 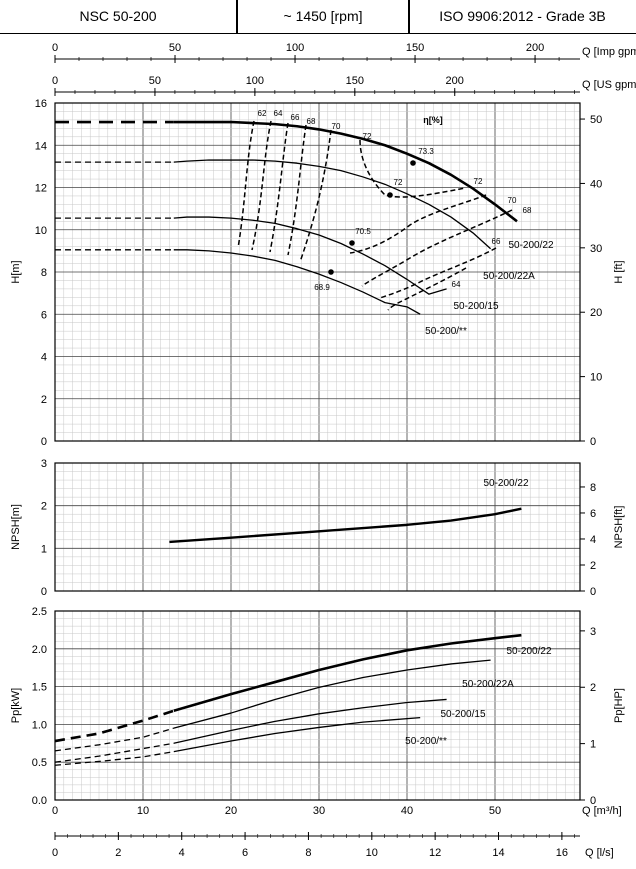 What do you see at coordinates (495, 811) in the screenshot?
I see `m3h-tick-label: 50` at bounding box center [495, 811].